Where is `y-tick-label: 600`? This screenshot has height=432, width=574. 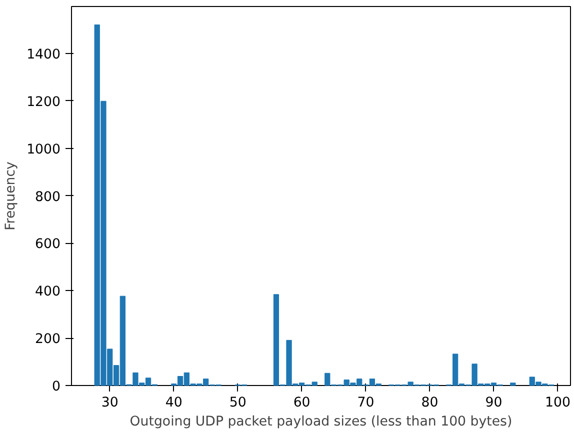
y-tick-label: 600 is located at coordinates (48, 244).